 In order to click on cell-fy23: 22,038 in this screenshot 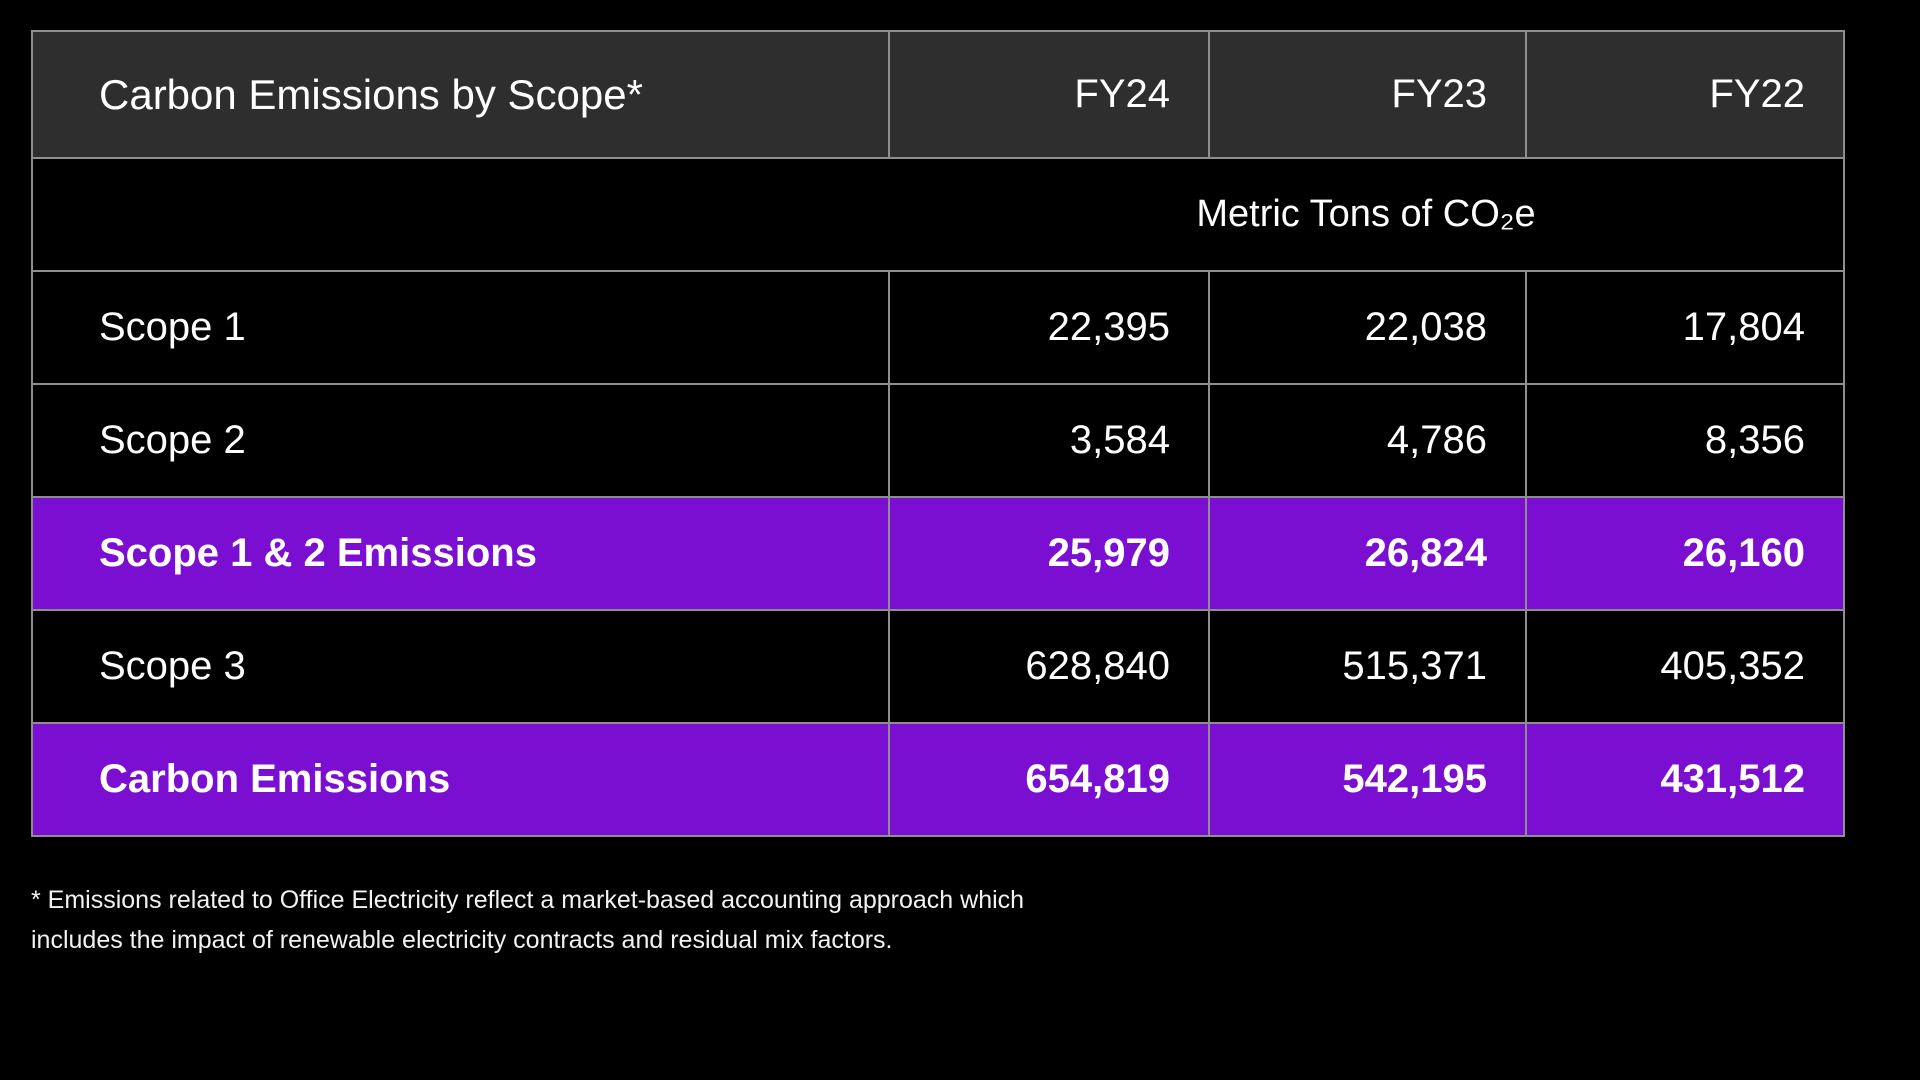, I will do `click(1367, 327)`.